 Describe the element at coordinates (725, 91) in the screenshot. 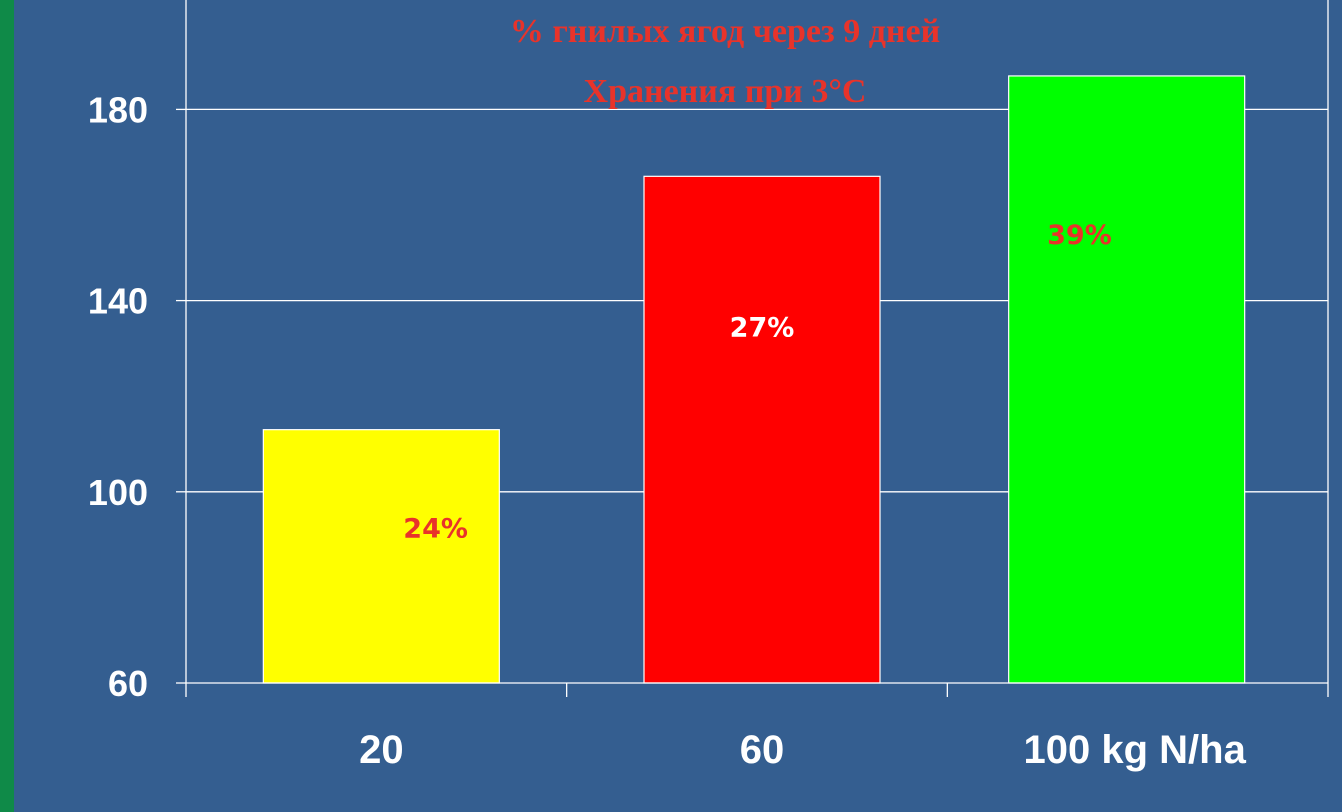

I see `chart-title-line-2: Хранения при 3°C` at that location.